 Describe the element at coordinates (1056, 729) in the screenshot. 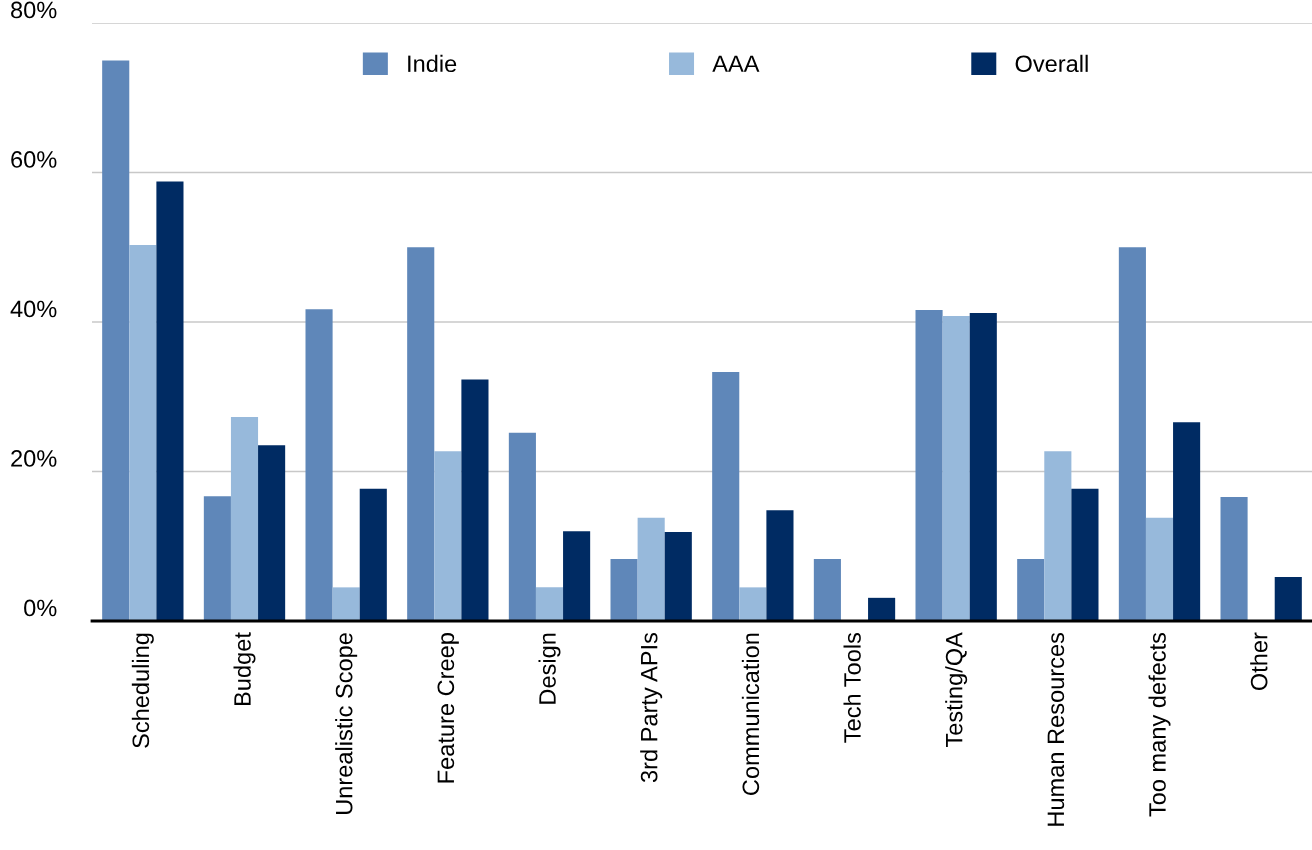

I see `x-tick-label: Human Resources` at that location.